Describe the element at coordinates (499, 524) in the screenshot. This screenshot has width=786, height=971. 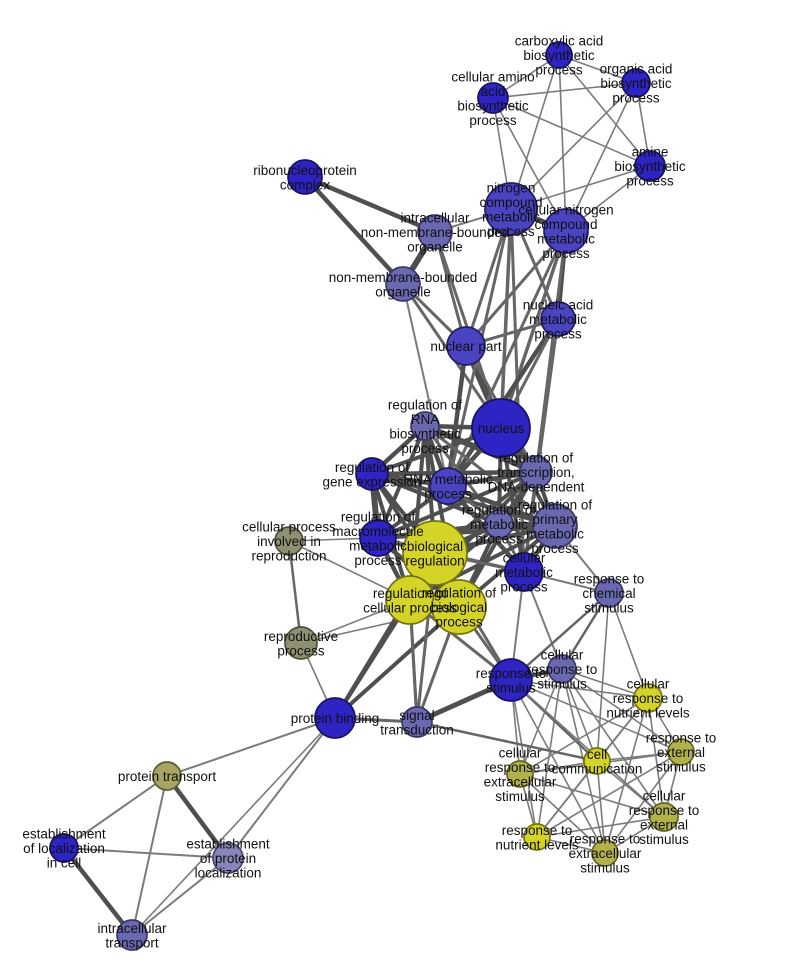
I see `node-rmp` at that location.